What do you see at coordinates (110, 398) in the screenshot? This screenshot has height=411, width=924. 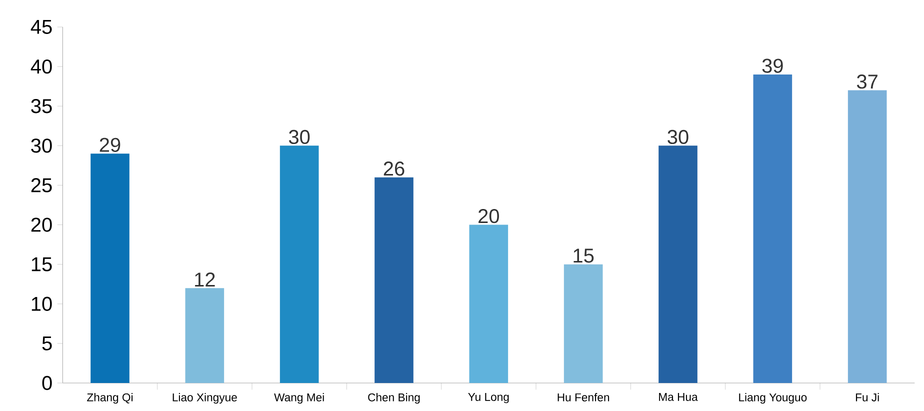 I see `x-tick-label: Zhang Qi` at bounding box center [110, 398].